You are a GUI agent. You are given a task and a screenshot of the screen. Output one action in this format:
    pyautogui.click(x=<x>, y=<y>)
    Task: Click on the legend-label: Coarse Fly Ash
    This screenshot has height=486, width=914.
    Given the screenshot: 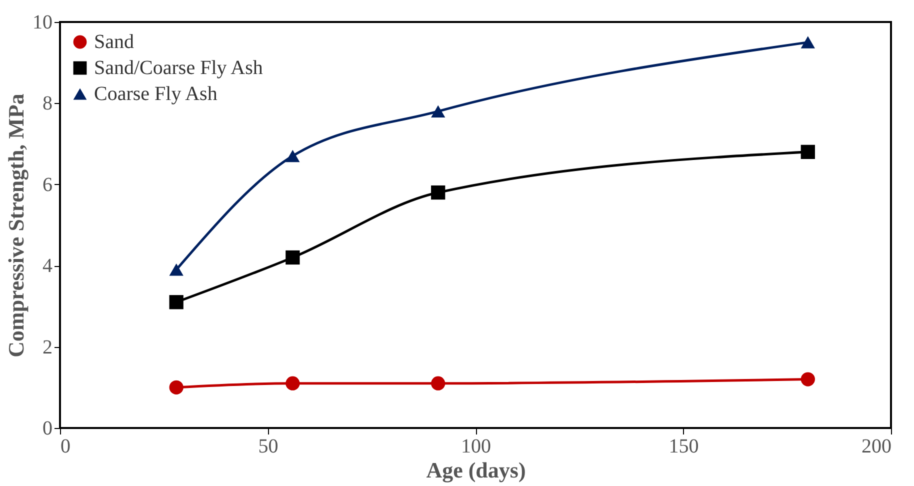 What is the action you would take?
    pyautogui.click(x=156, y=94)
    